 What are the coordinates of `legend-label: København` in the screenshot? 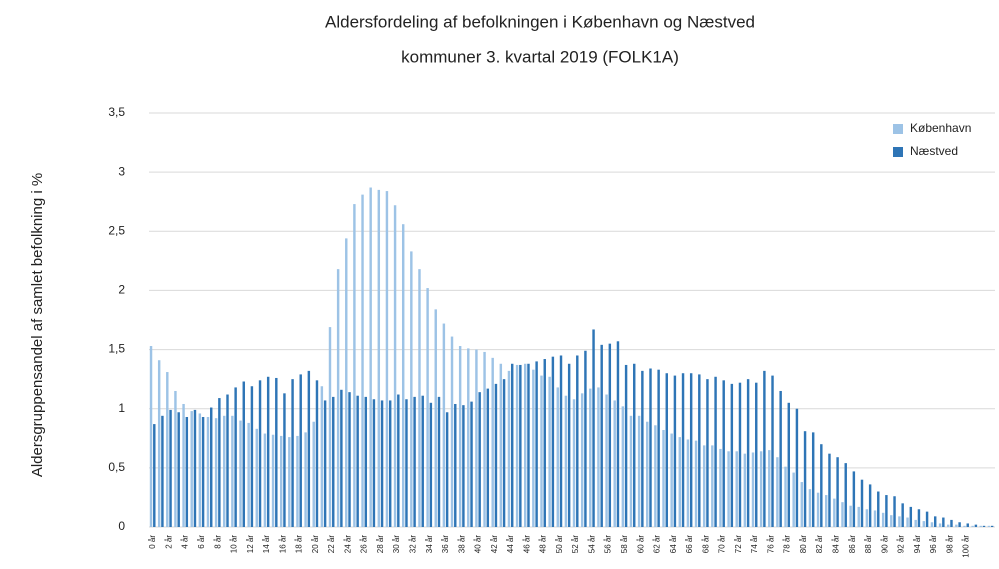 It's located at (940, 128).